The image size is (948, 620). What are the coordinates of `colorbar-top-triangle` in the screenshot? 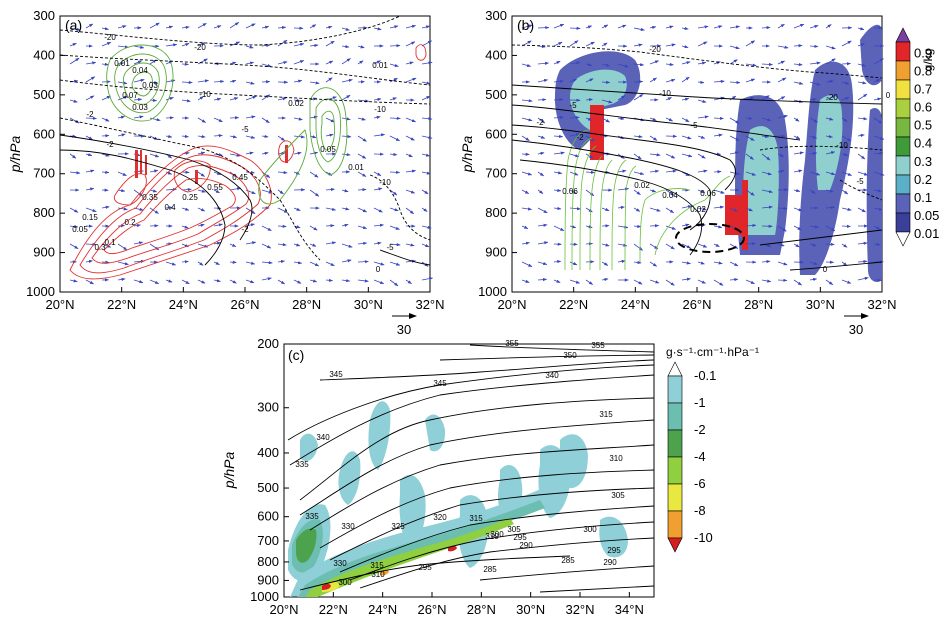 It's located at (903, 35).